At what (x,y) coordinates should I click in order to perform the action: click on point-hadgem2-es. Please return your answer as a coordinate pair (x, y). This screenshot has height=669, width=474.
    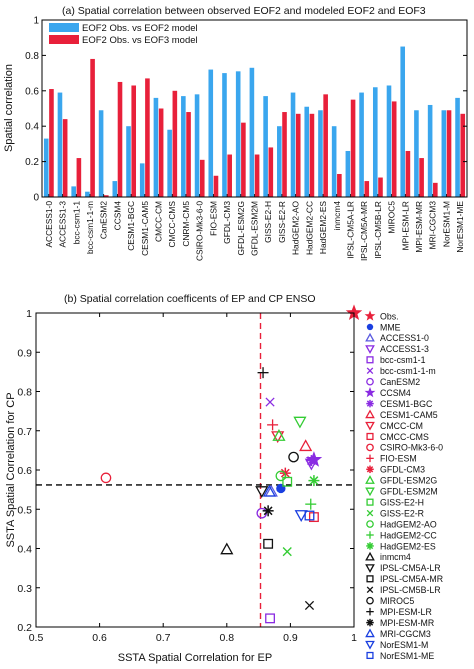
    Looking at the image, I should click on (314, 481).